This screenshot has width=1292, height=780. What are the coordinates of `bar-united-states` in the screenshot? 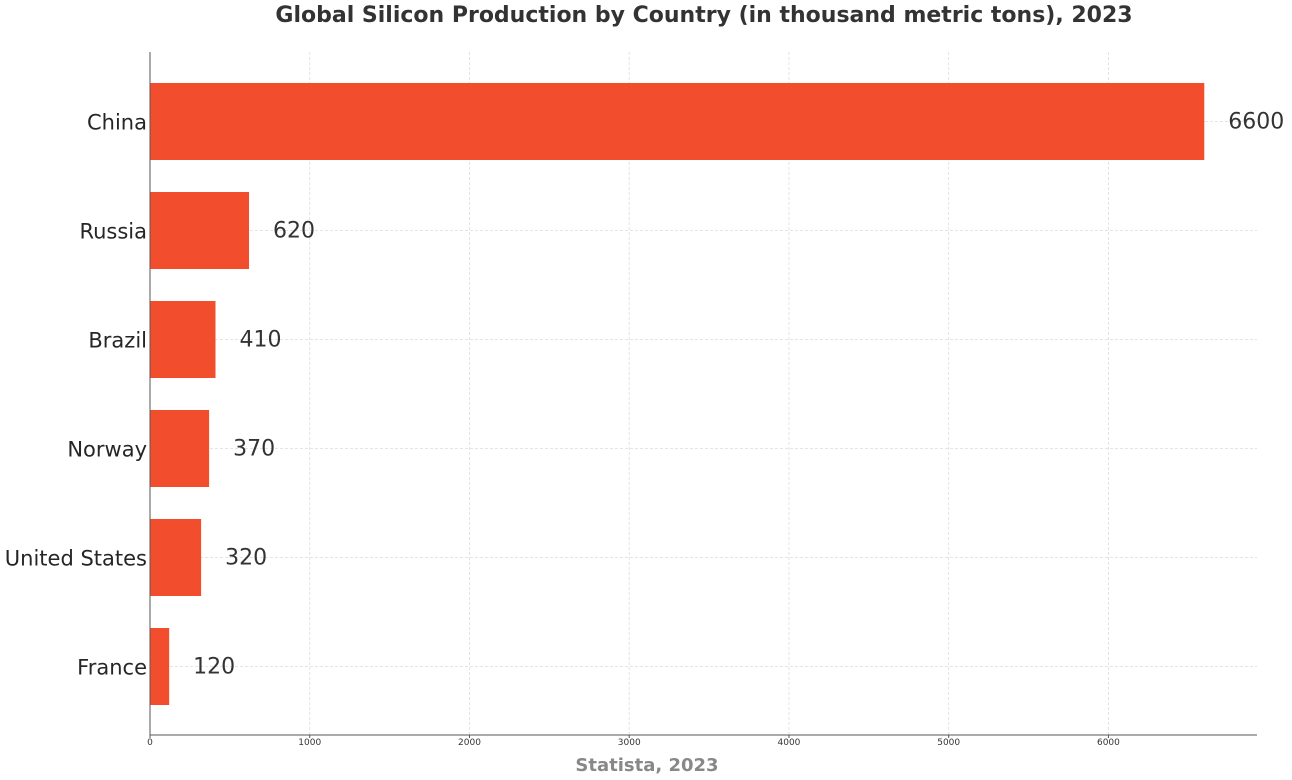 It's located at (176, 557).